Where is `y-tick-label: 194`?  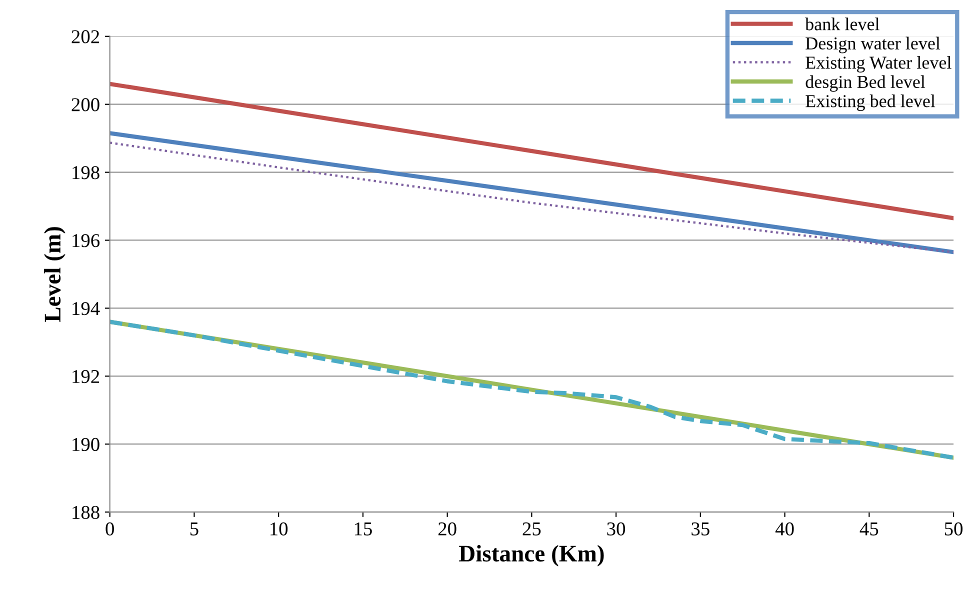 y-tick-label: 194 is located at coordinates (86, 309).